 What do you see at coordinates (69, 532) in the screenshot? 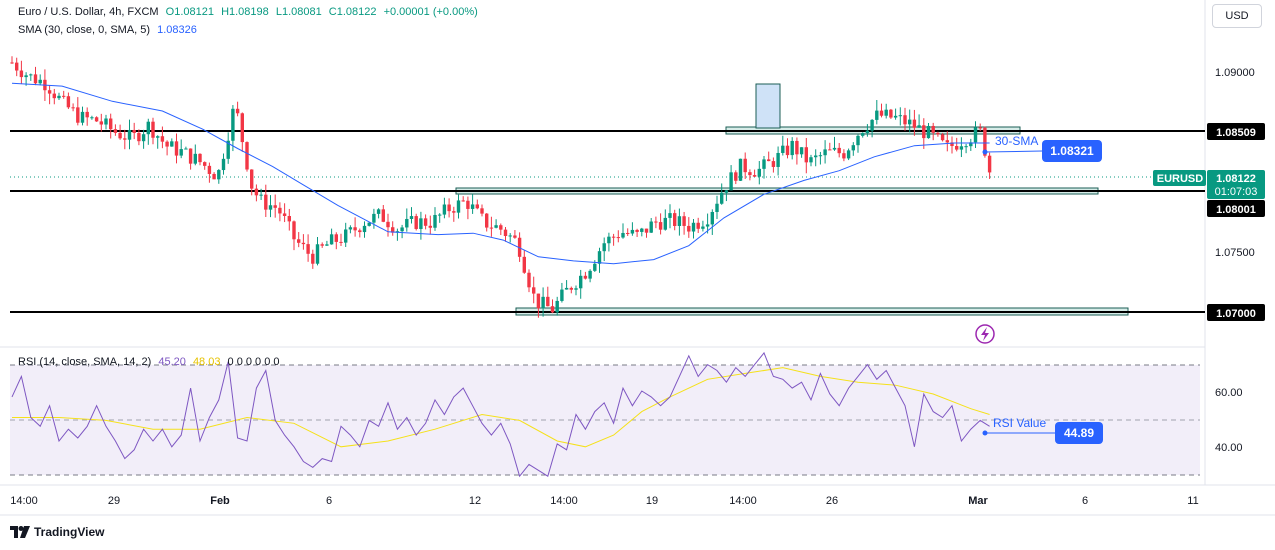
I see `brand-name: TradingView` at bounding box center [69, 532].